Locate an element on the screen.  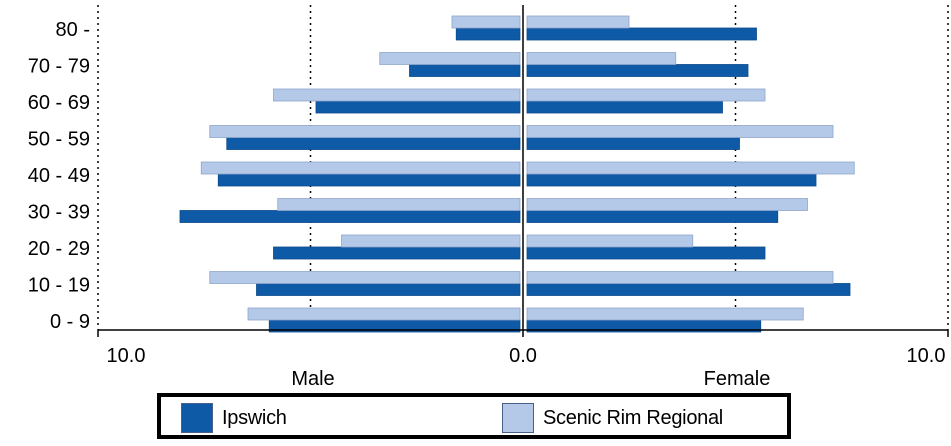
x-axis-label-female: Female is located at coordinates (737, 379).